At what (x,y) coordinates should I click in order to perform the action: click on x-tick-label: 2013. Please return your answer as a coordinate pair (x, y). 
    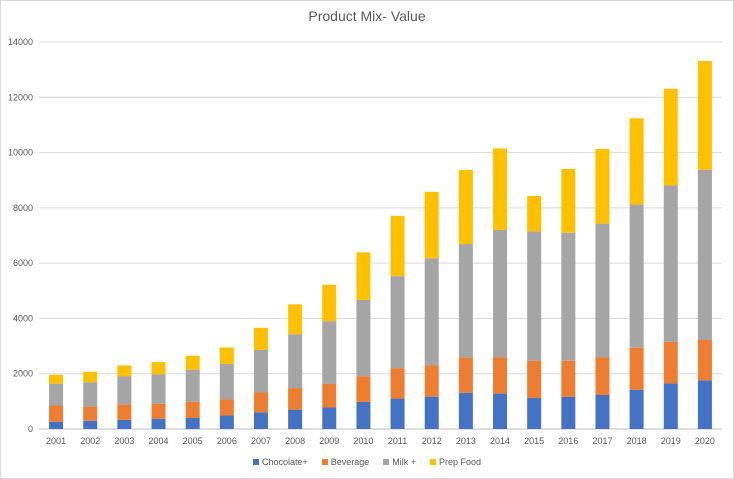
    Looking at the image, I should click on (466, 441).